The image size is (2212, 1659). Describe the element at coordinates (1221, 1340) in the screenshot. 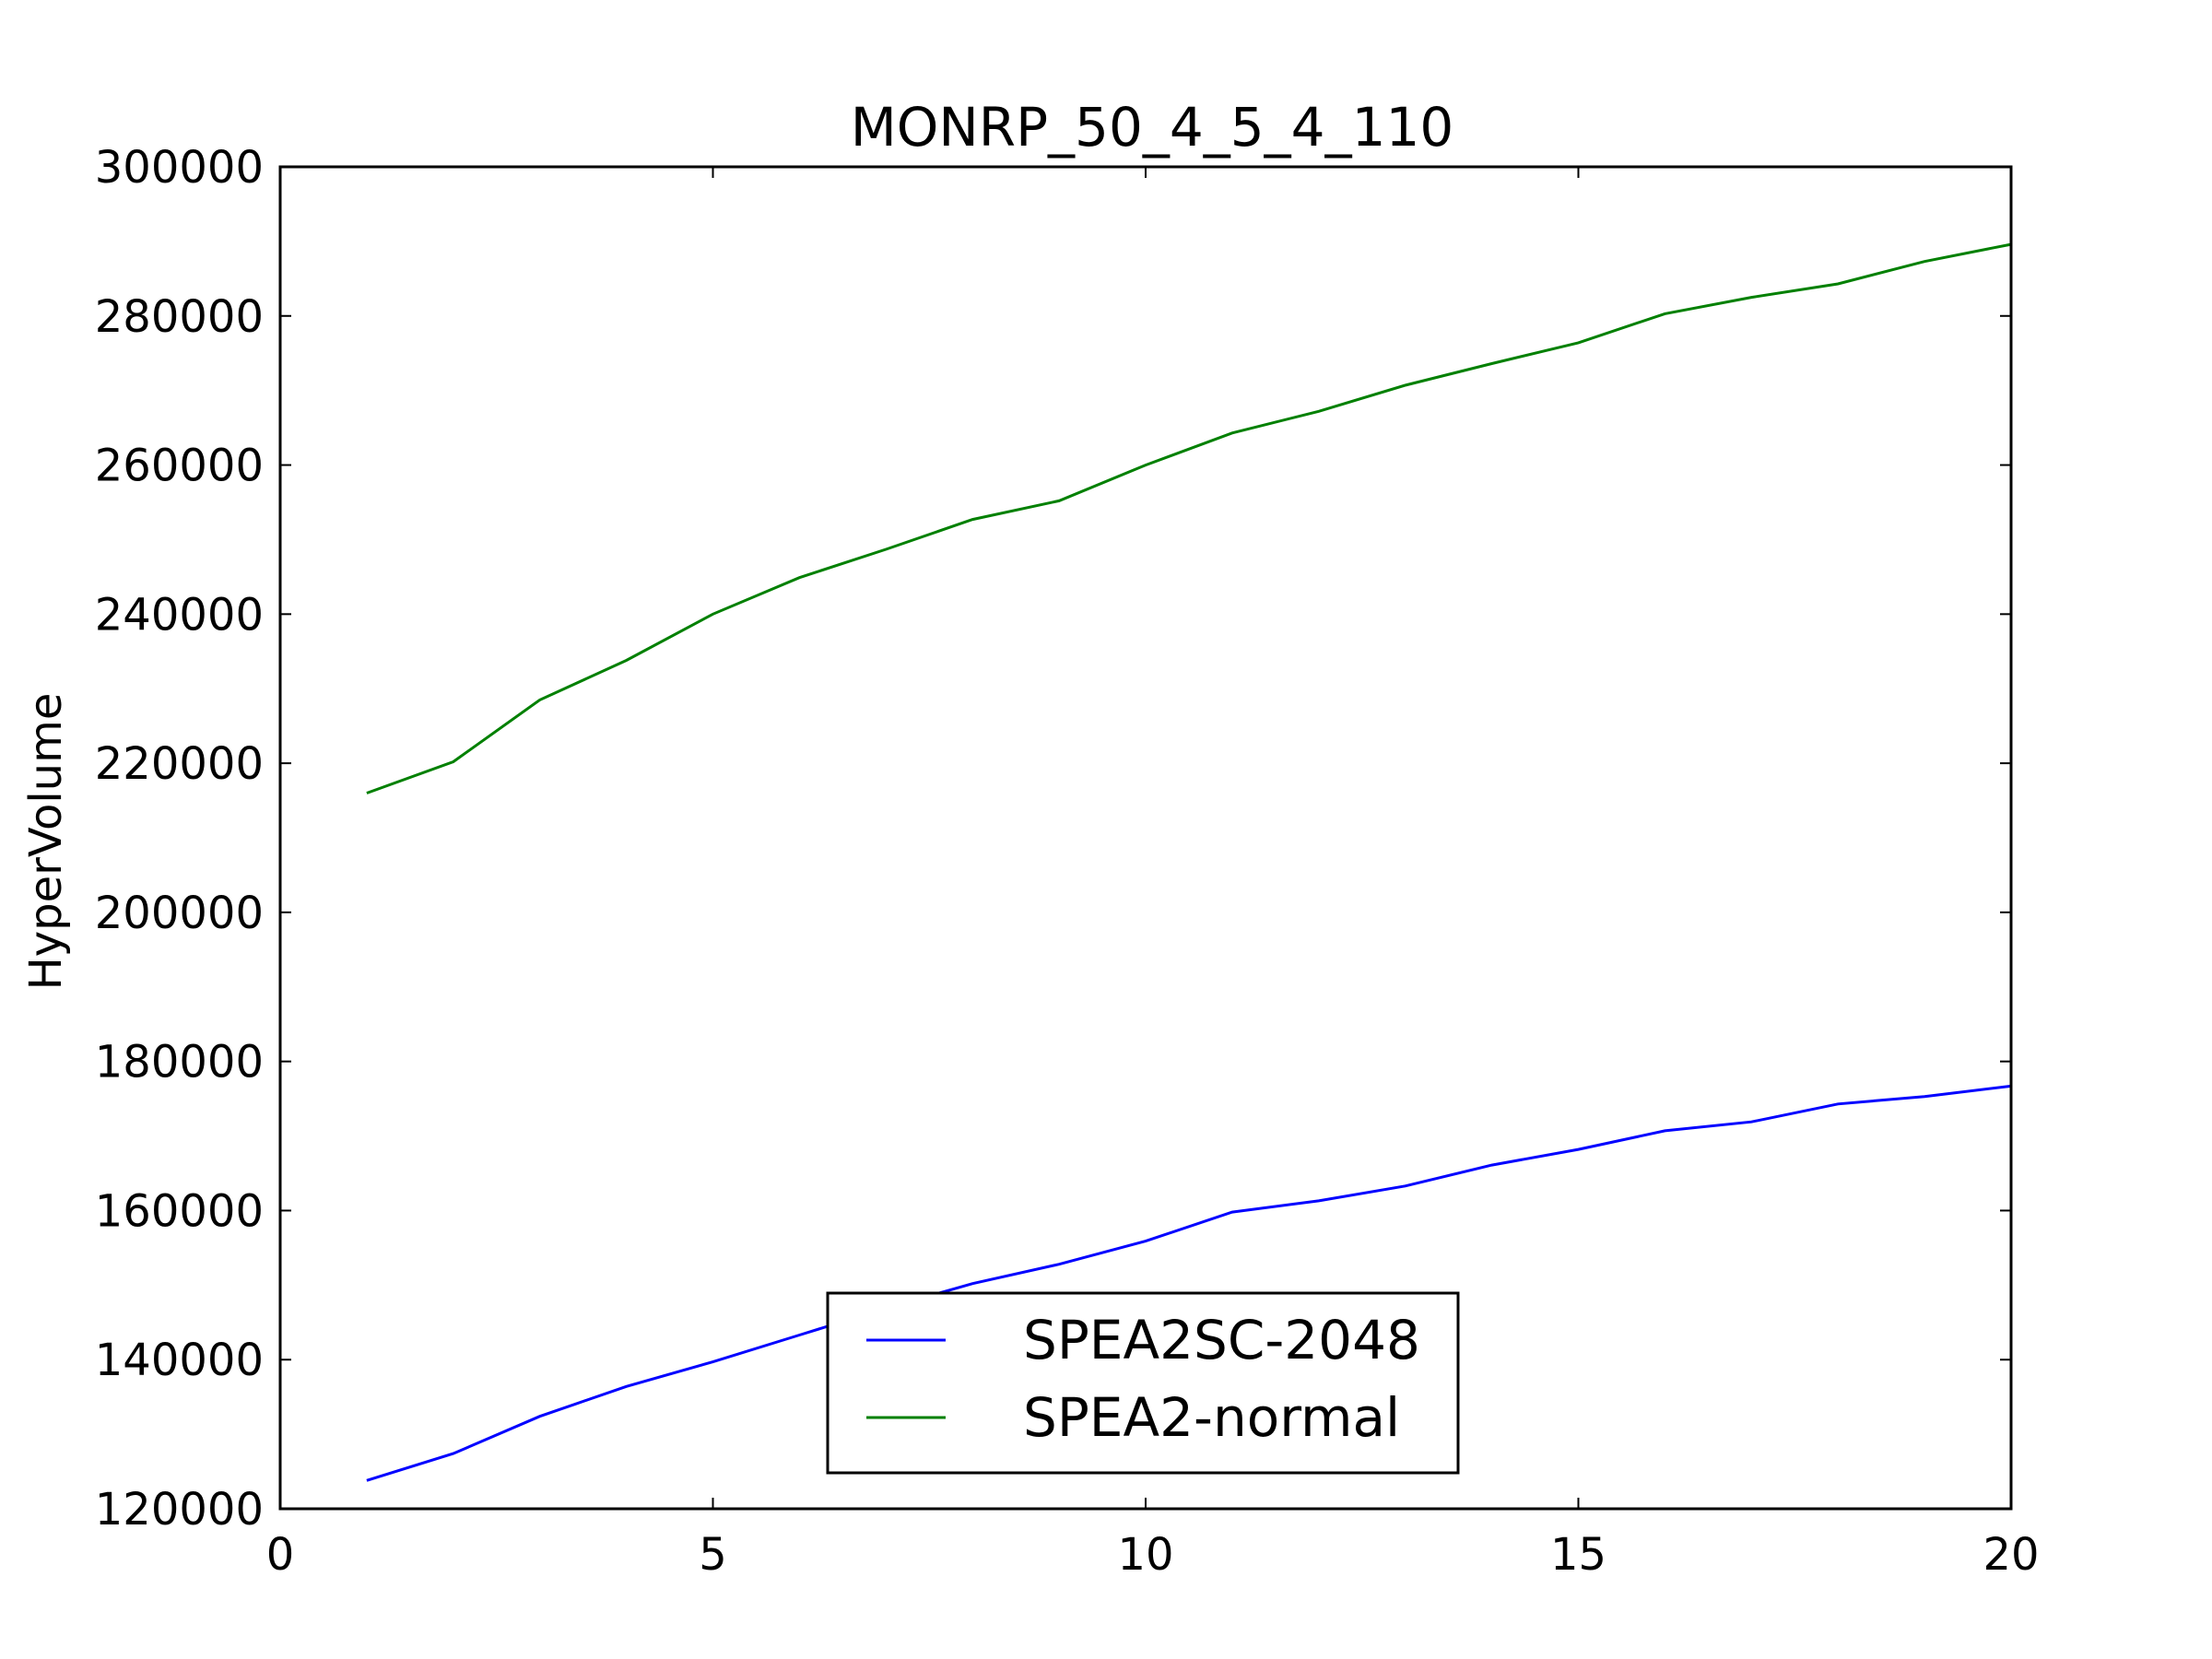

I see `legend-label-0: SPEA2SC-2048` at that location.